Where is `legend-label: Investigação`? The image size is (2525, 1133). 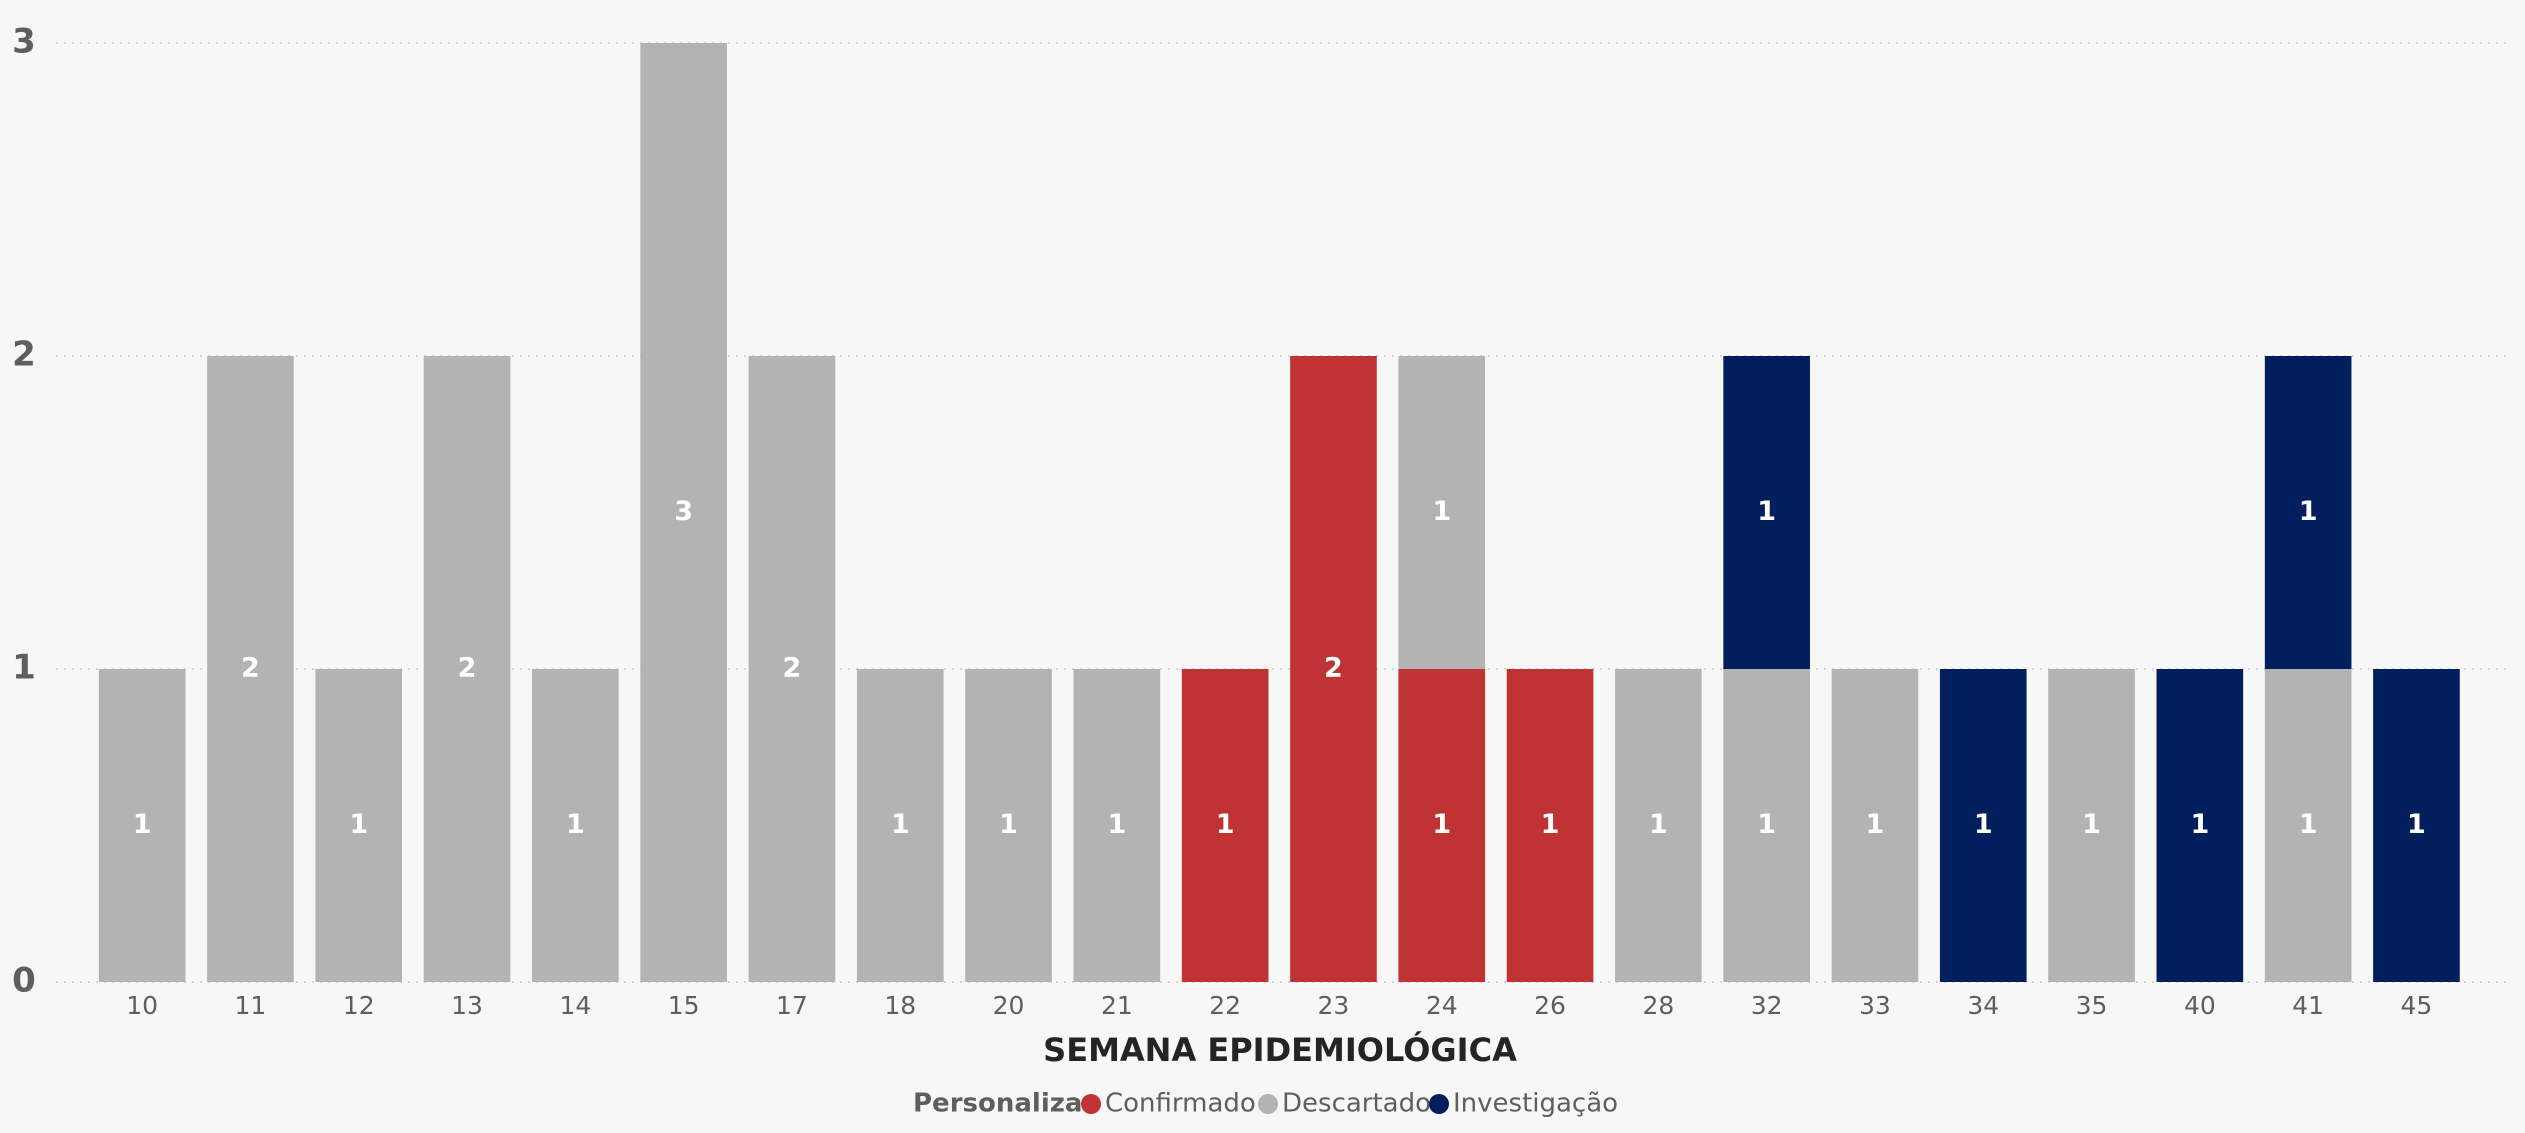
legend-label: Investigação is located at coordinates (1535, 1104).